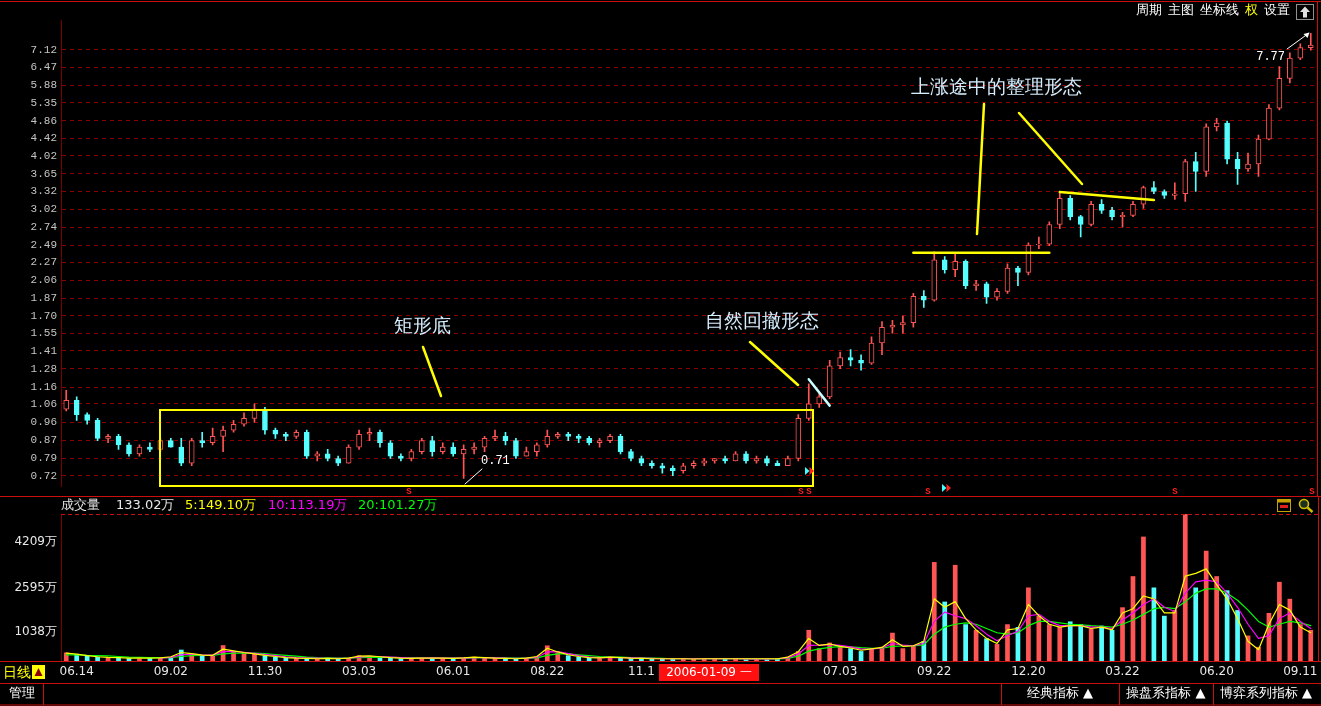 This screenshot has height=706, width=1321. What do you see at coordinates (43, 244) in the screenshot?
I see `y-tick-label: 2.49` at bounding box center [43, 244].